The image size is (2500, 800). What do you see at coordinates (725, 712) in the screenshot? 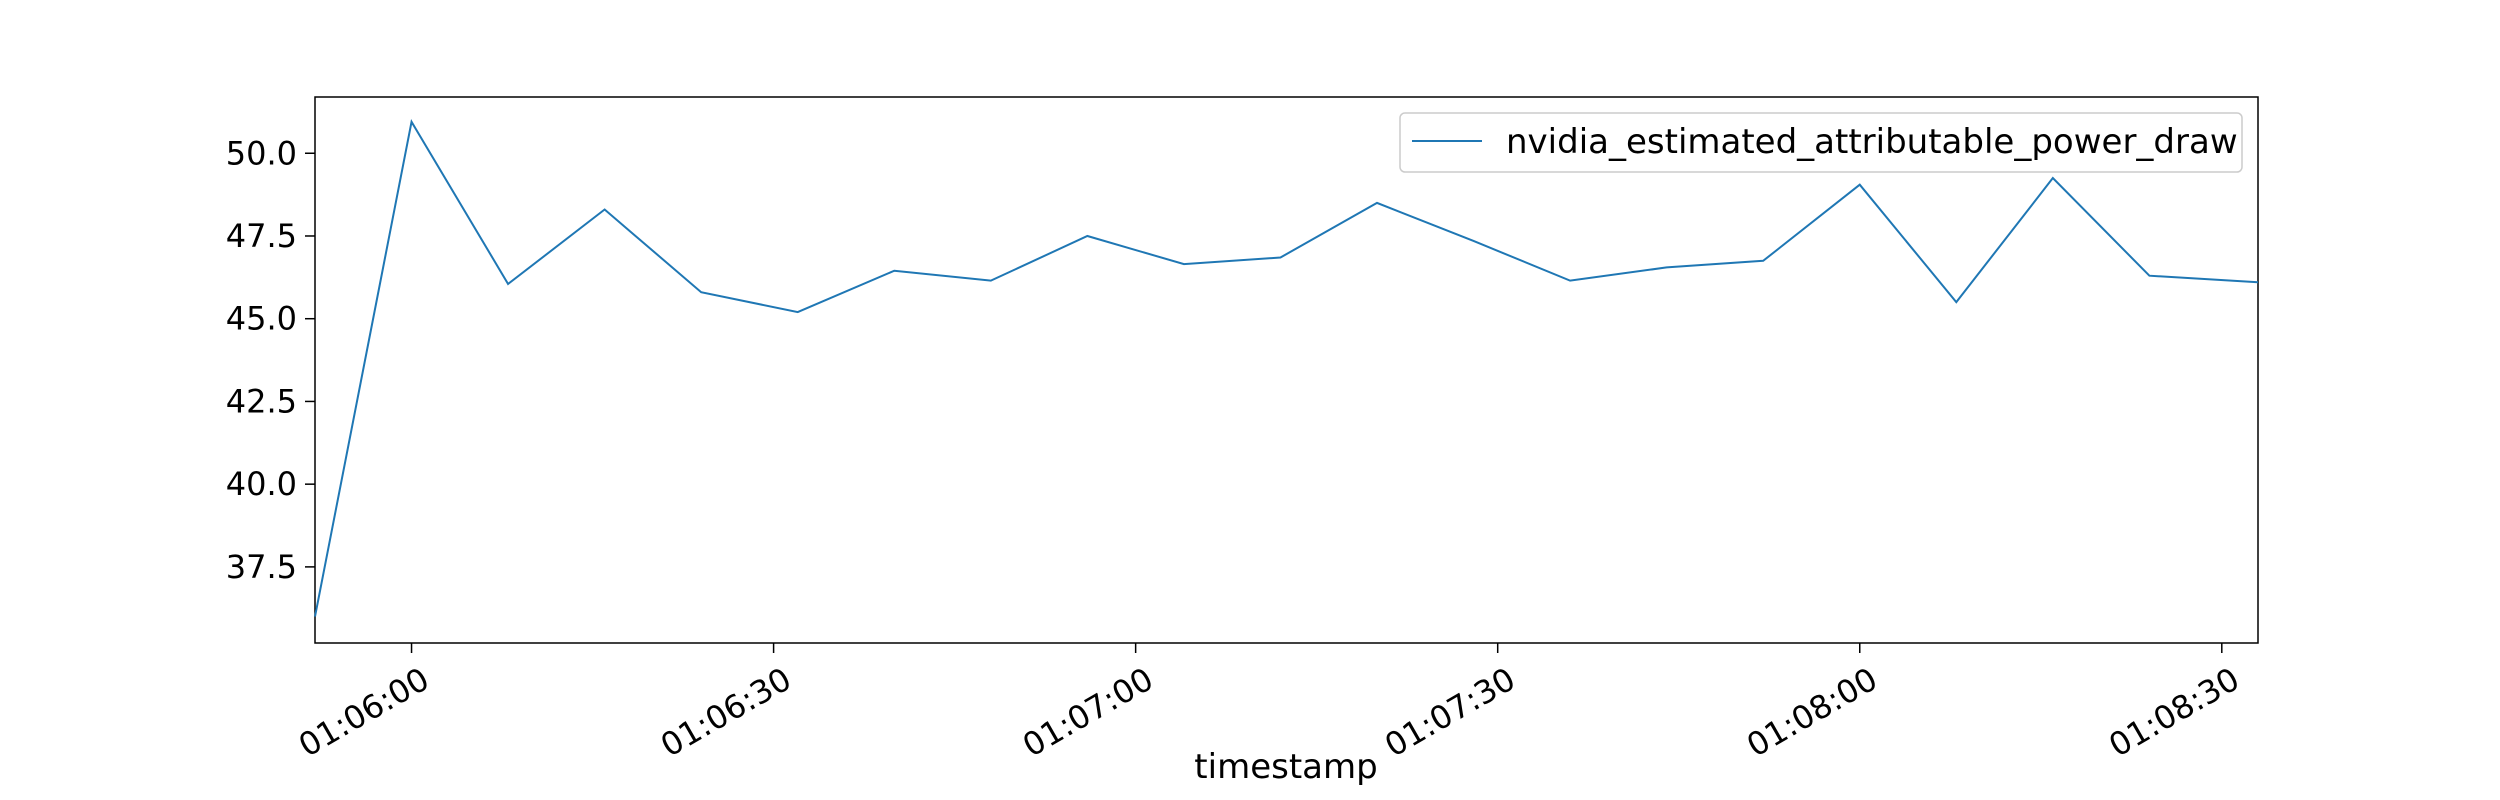
I see `x-tick-label: 01:06:30` at bounding box center [725, 712].